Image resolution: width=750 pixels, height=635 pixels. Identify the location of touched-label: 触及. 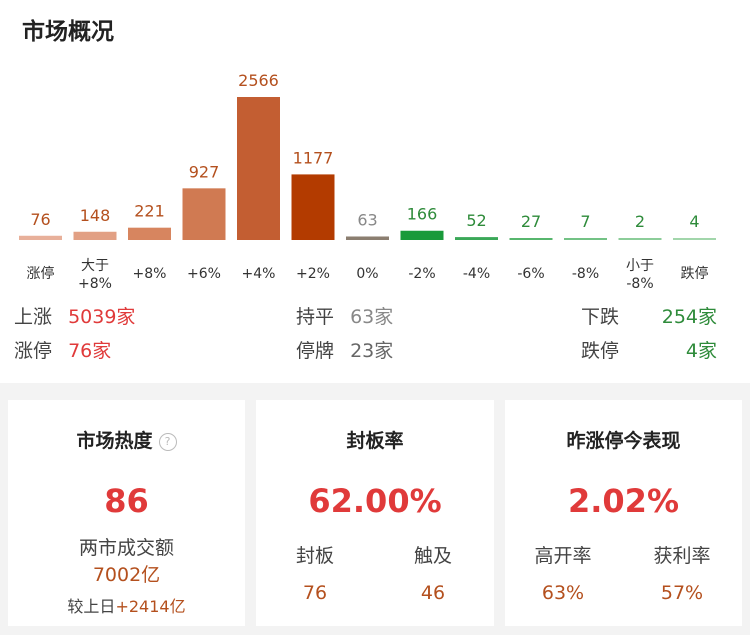
(432, 556).